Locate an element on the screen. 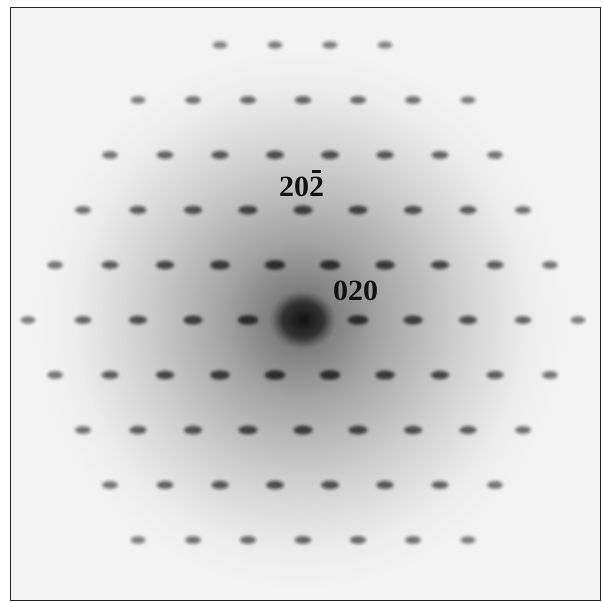 The image size is (603, 602). central-beam is located at coordinates (303, 320).